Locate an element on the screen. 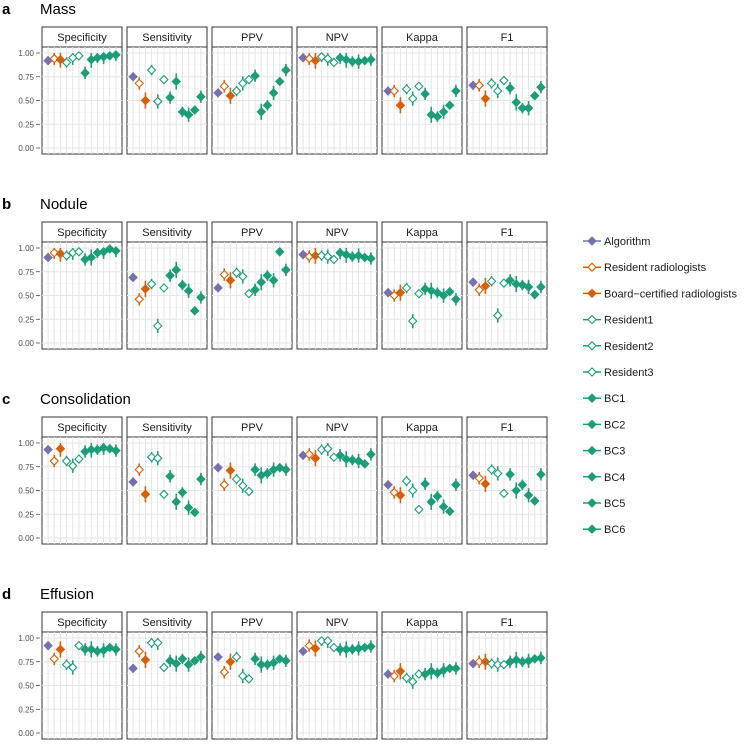 This screenshot has height=749, width=749. y-tick-label: 1.00 is located at coordinates (26, 53).